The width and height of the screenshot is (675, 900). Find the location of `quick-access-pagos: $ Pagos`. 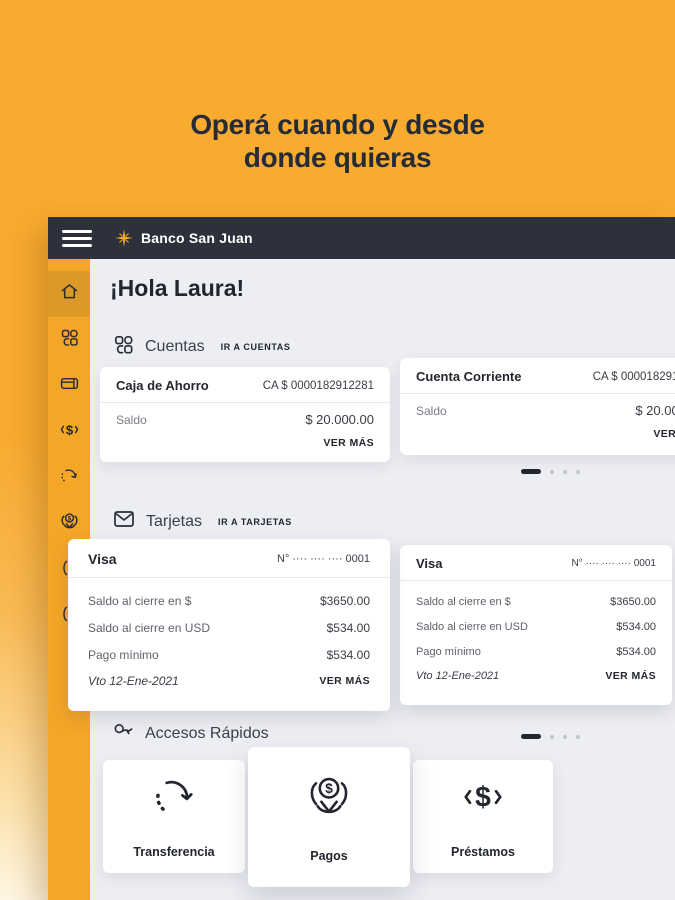

quick-access-pagos: $ Pagos is located at coordinates (329, 817).